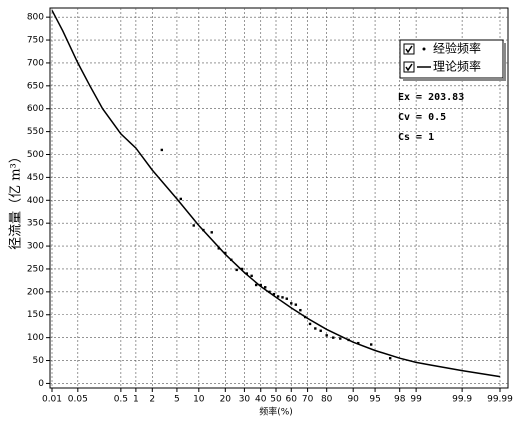  I want to click on y-tick-label: 300, so click(35, 247).